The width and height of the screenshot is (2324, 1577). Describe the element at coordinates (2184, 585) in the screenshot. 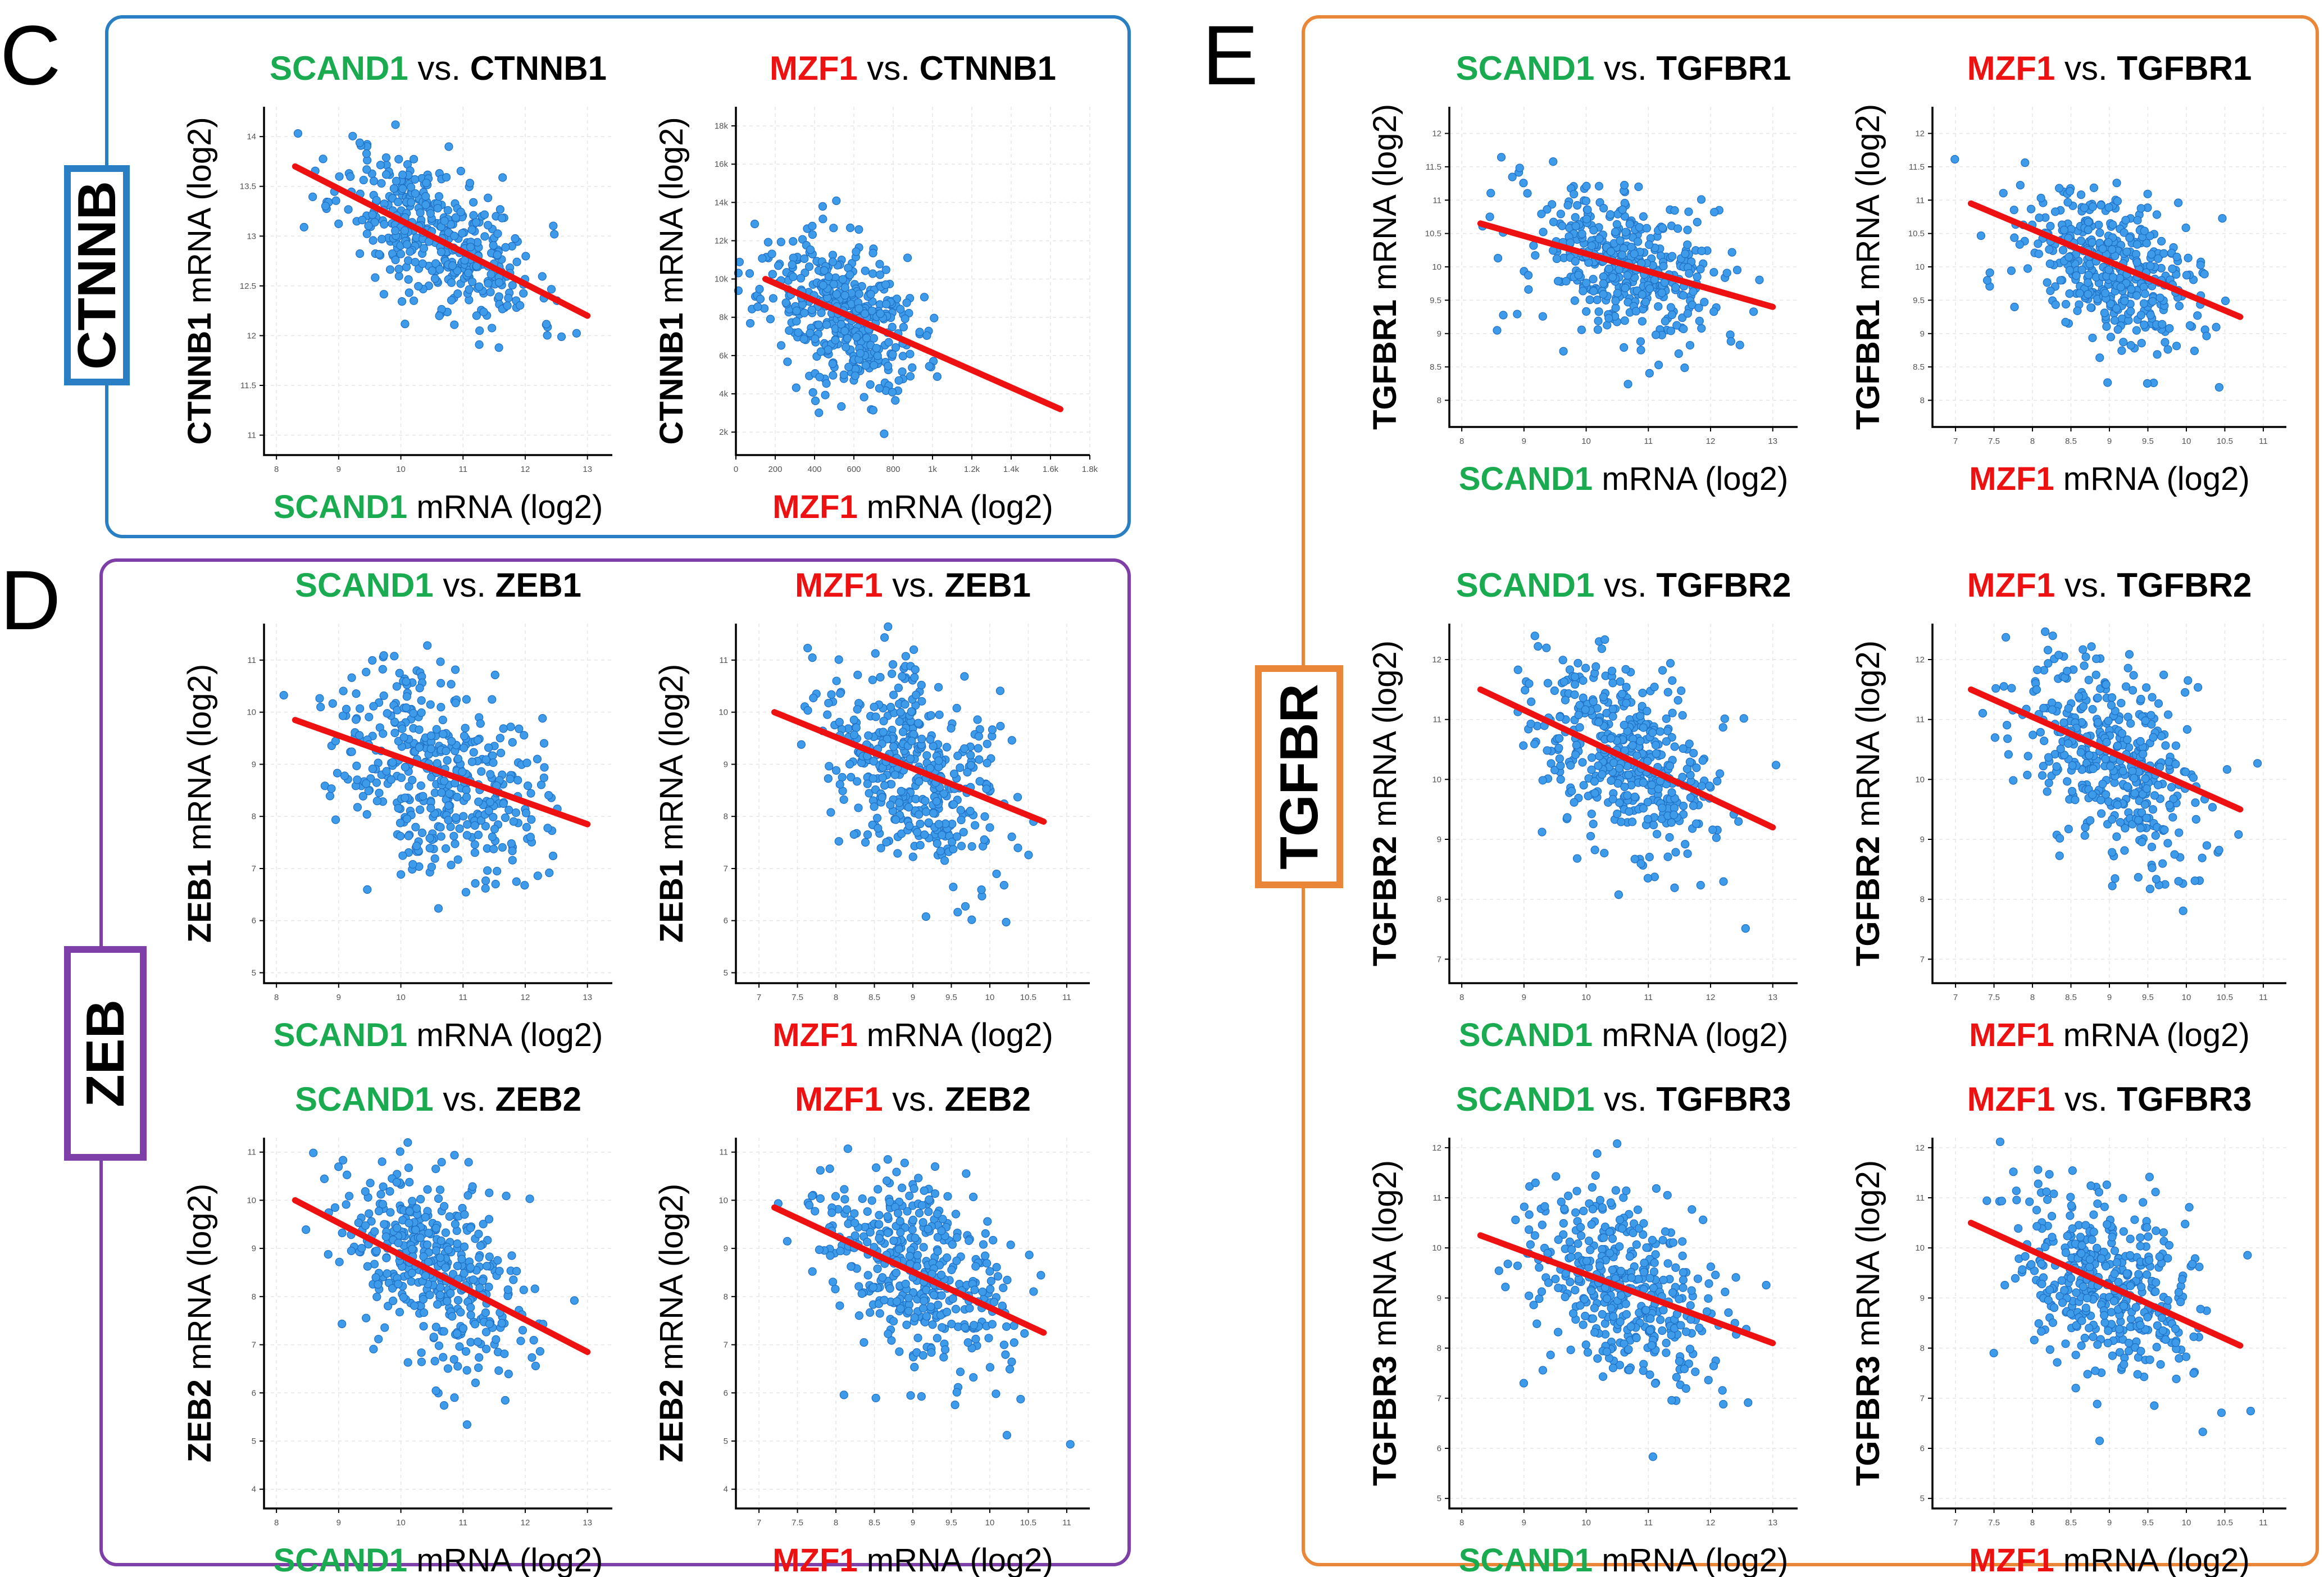

I see `title-gene-y: TGFBR2` at that location.